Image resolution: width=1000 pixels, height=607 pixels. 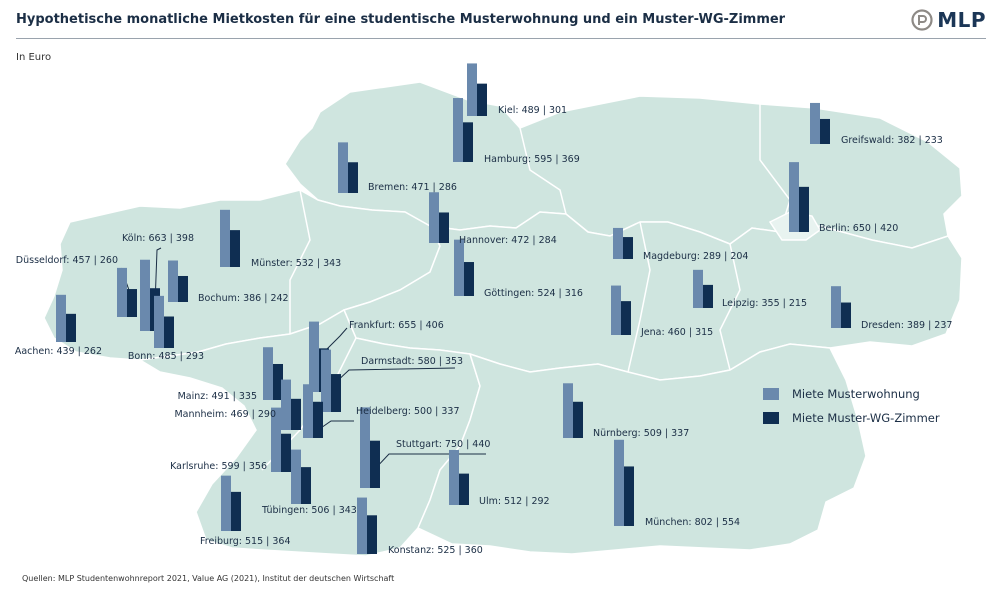 What do you see at coordinates (286, 404) in the screenshot?
I see `bar-musterwohnung-mannheim` at bounding box center [286, 404].